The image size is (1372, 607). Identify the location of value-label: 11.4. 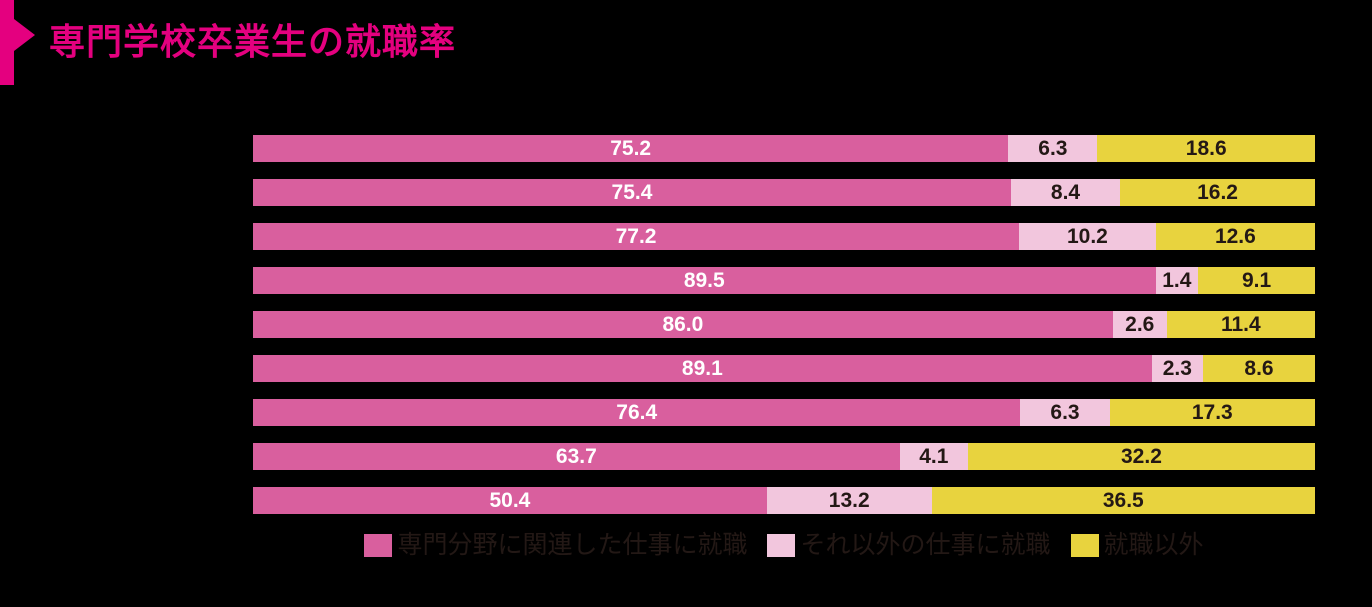
(1240, 324).